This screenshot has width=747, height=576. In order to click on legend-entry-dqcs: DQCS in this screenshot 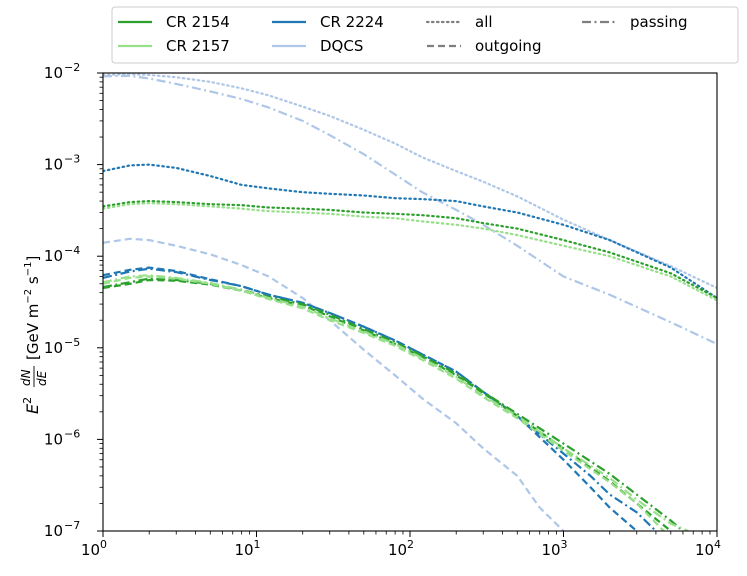, I will do `click(317, 46)`.